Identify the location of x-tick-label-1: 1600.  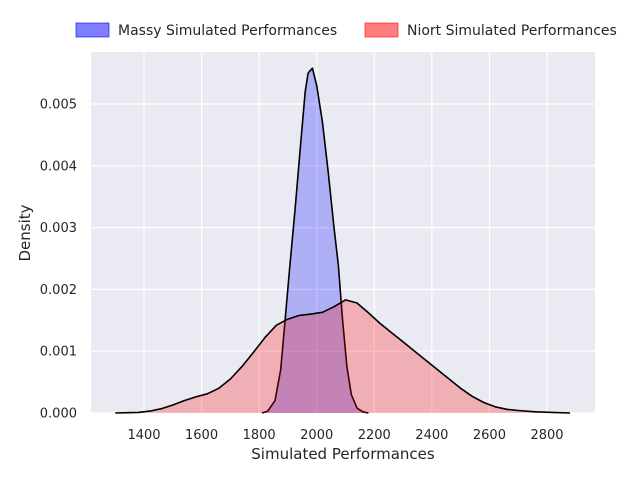
(201, 435).